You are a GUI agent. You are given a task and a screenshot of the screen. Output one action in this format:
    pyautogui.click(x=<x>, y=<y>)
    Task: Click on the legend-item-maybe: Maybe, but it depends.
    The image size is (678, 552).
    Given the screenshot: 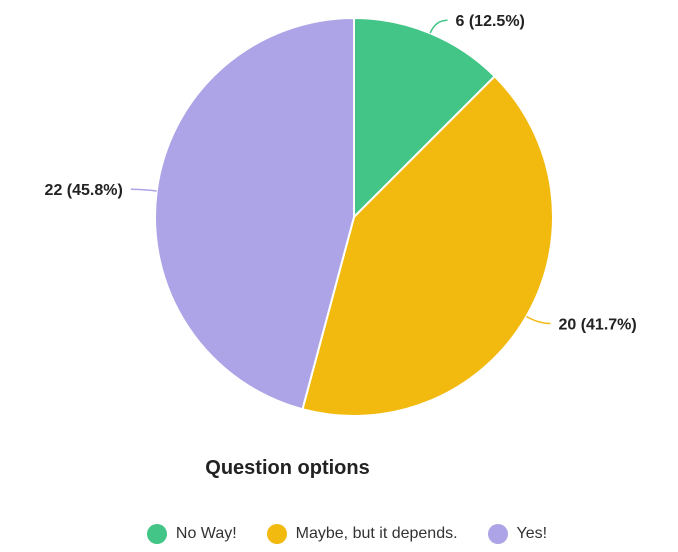 What is the action you would take?
    pyautogui.click(x=362, y=534)
    